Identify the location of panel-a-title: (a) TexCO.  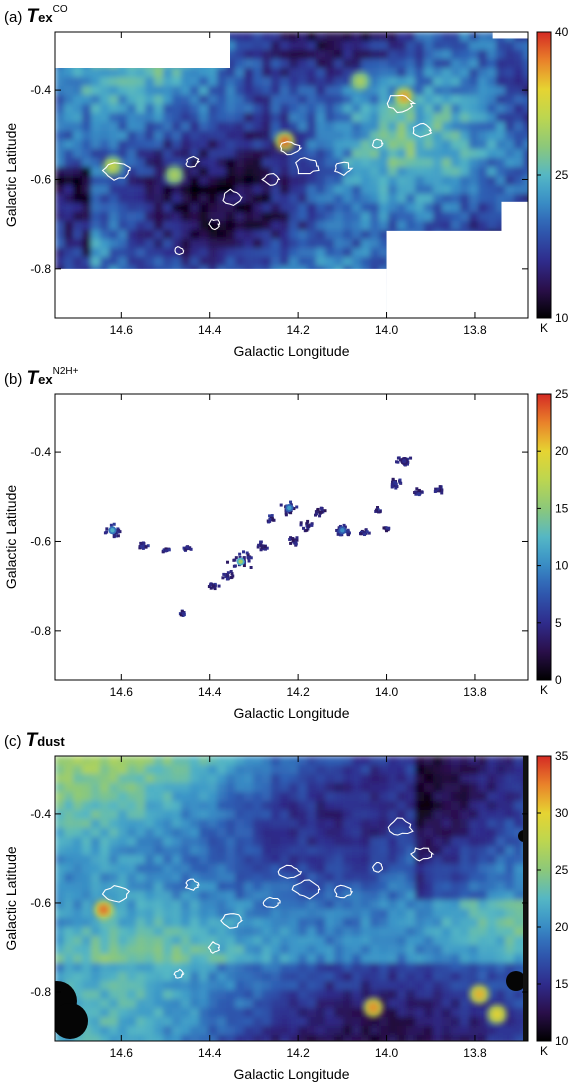
(36, 16).